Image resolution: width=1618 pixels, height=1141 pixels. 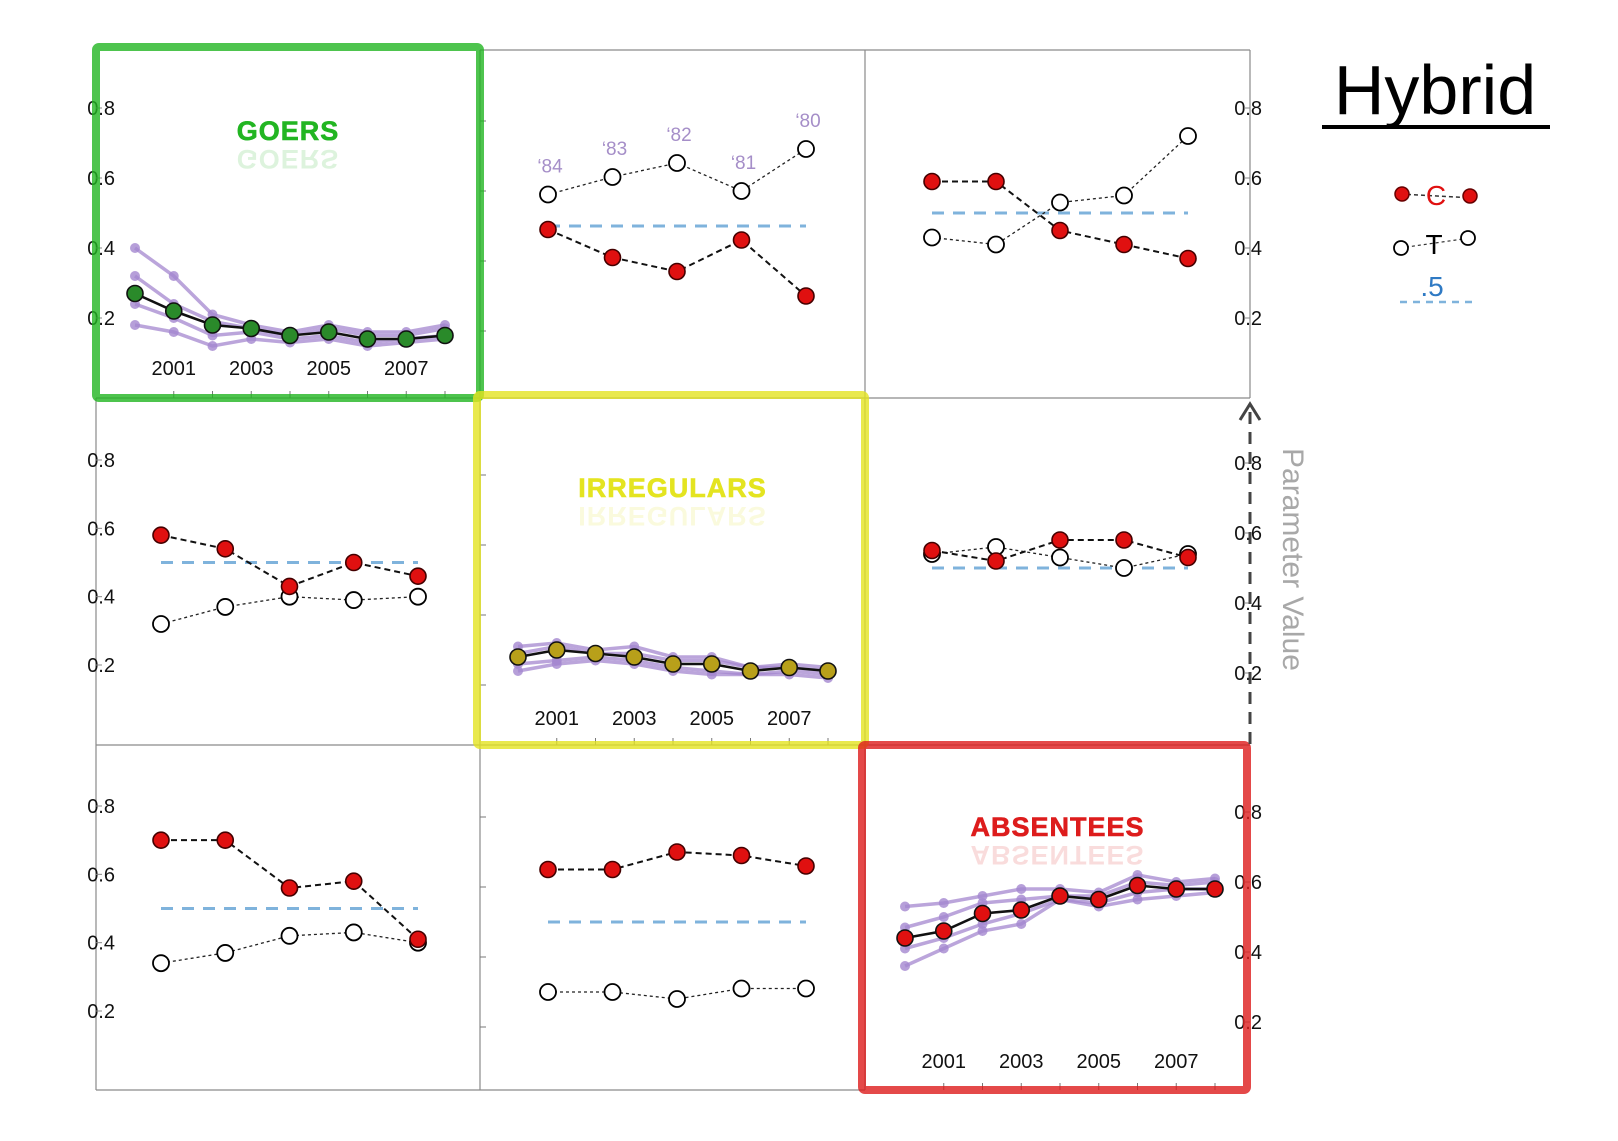 I want to click on legend: C T .5, so click(x=1435, y=242).